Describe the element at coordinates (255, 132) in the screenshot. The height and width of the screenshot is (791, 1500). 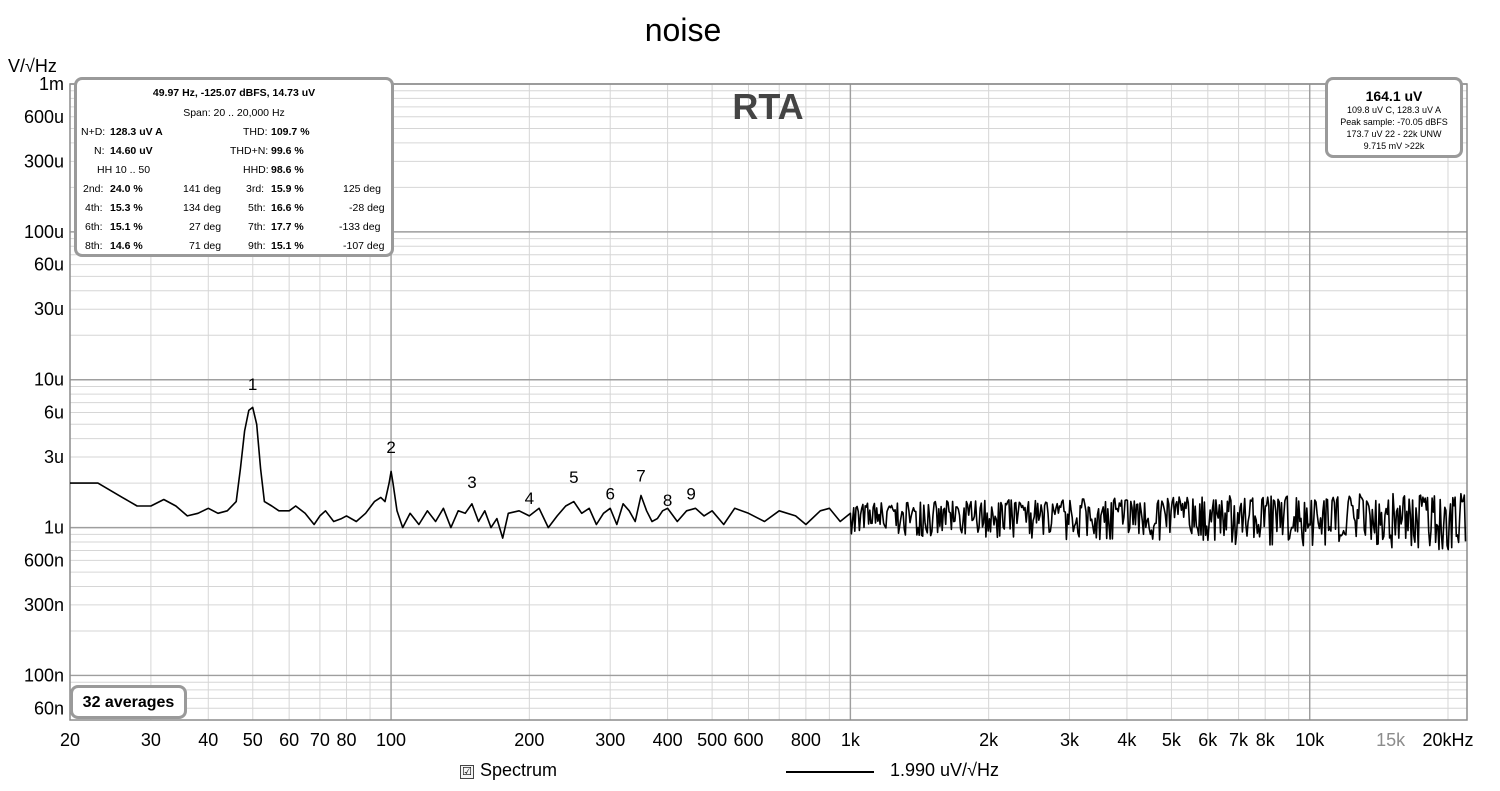
I see `thd-label: THD:` at that location.